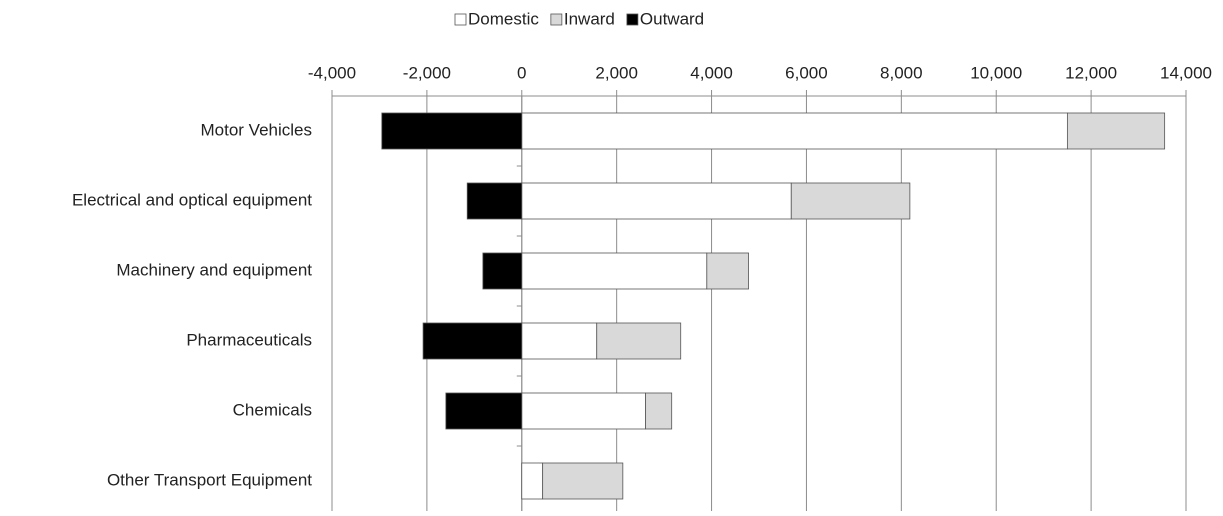 Image resolution: width=1223 pixels, height=516 pixels. Describe the element at coordinates (901, 72) in the screenshot. I see `x-tick-label: 8,000` at that location.